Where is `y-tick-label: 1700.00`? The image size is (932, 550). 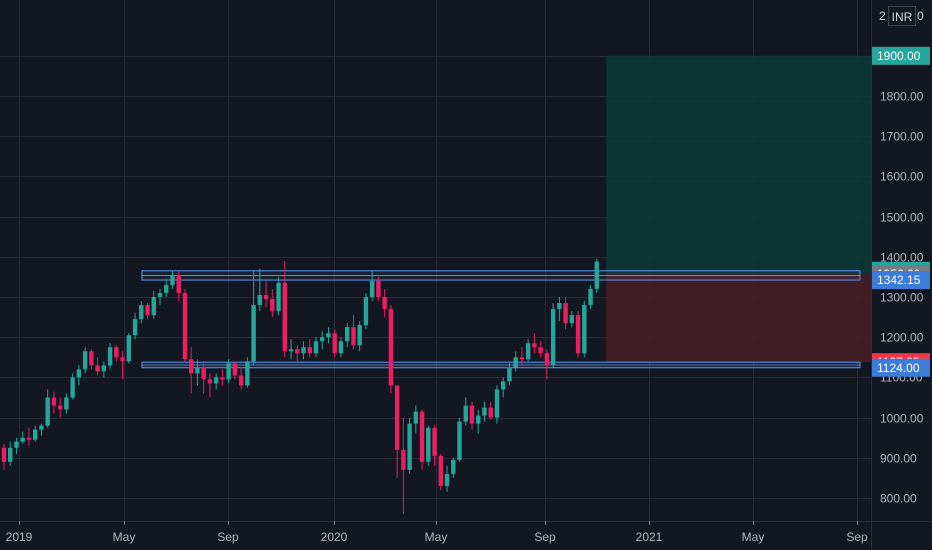 y-tick-label: 1700.00 is located at coordinates (902, 137).